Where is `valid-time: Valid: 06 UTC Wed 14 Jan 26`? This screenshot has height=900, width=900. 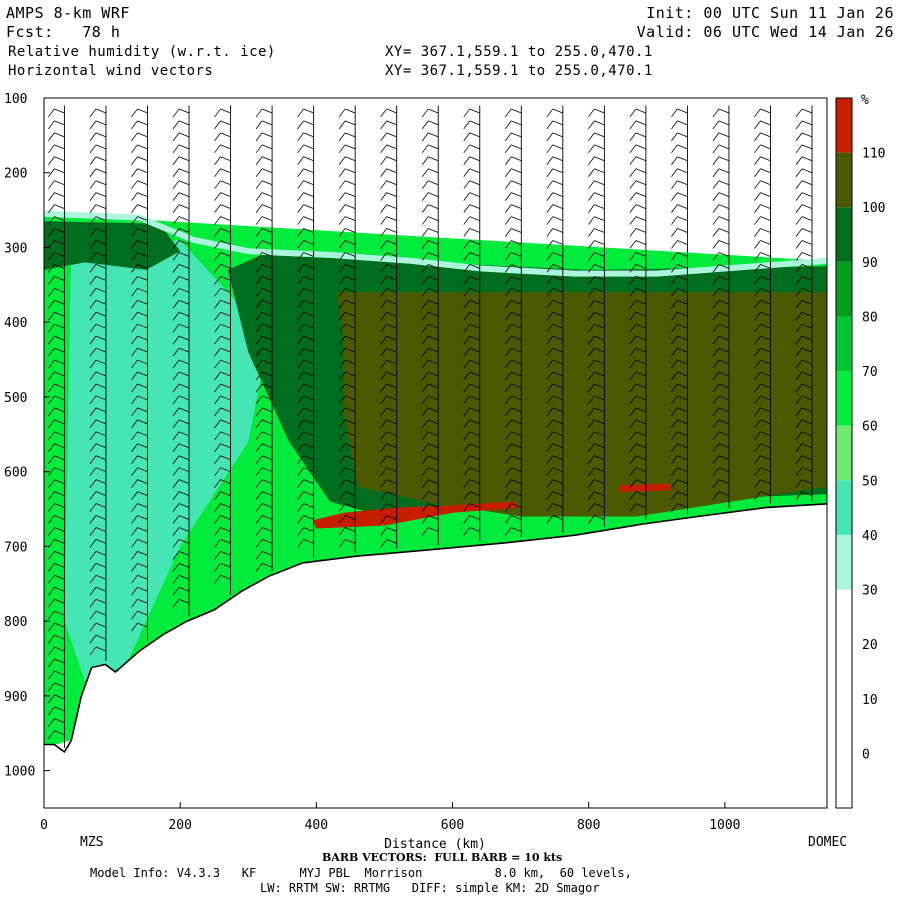 valid-time: Valid: 06 UTC Wed 14 Jan 26 is located at coordinates (765, 32).